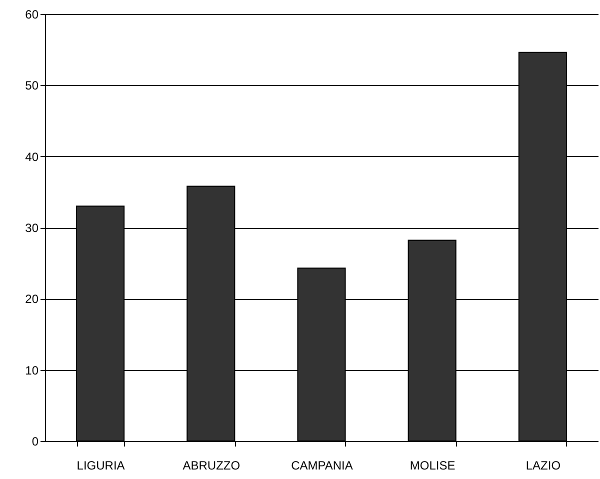 The height and width of the screenshot is (479, 600). Describe the element at coordinates (211, 465) in the screenshot. I see `x-tick-label: ABRUZZO` at that location.